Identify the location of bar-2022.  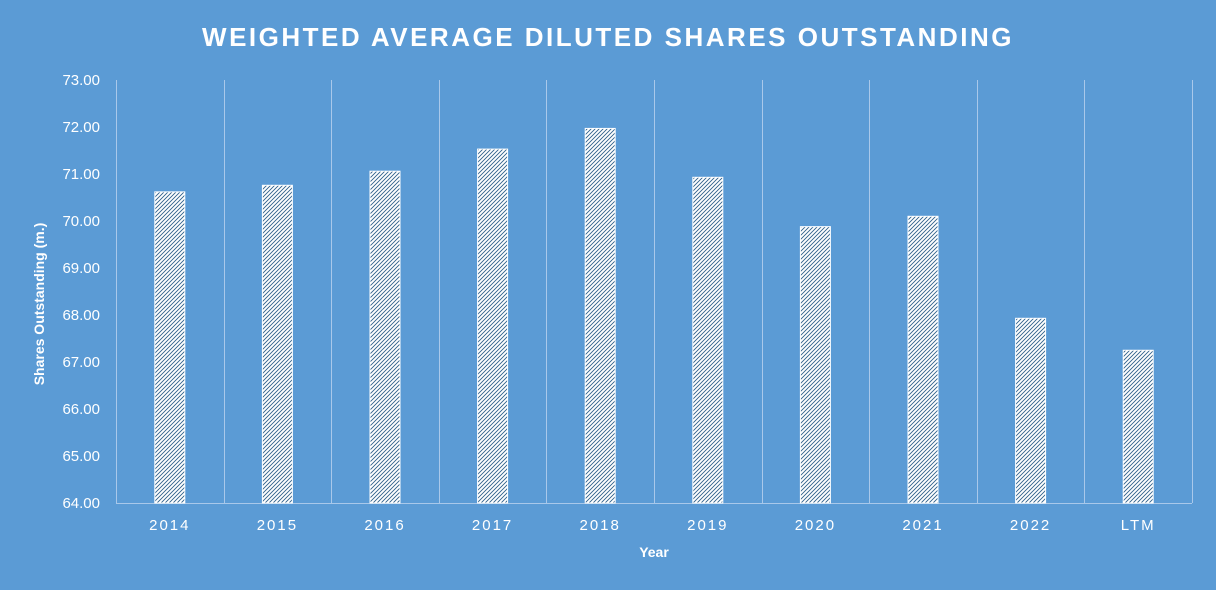
(1031, 410).